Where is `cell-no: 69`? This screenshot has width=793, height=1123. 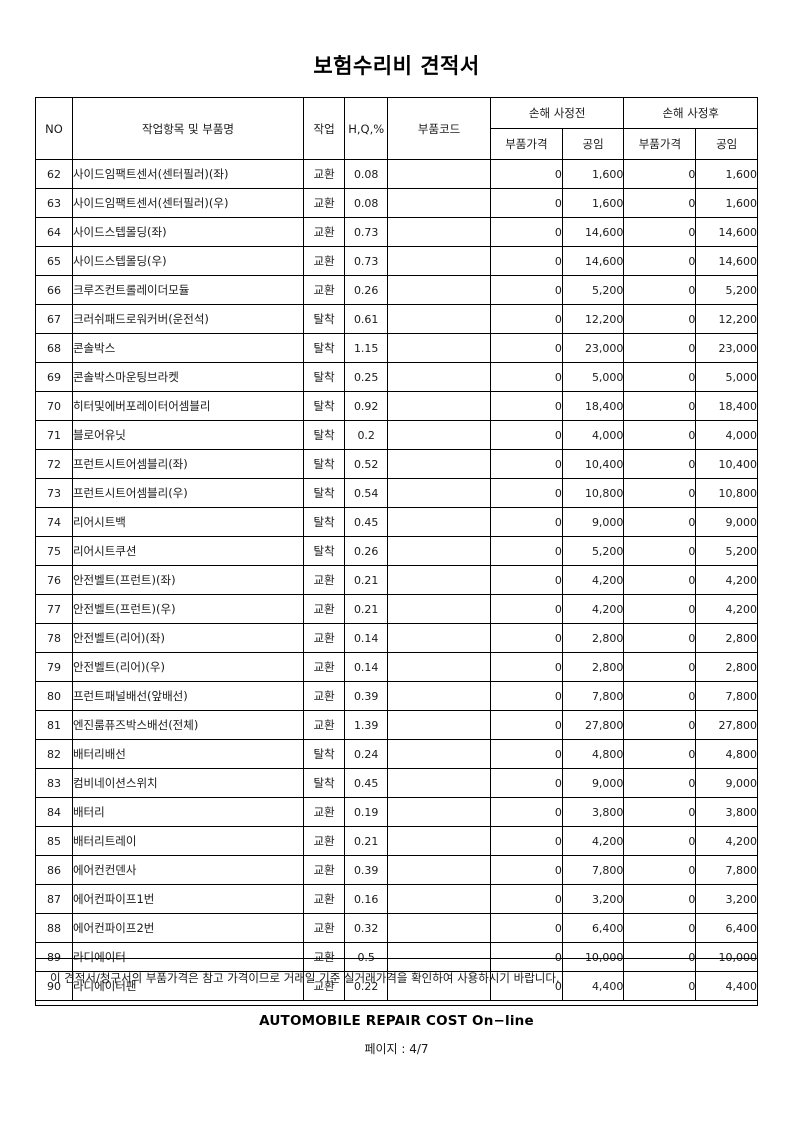
cell-no: 69 is located at coordinates (54, 377).